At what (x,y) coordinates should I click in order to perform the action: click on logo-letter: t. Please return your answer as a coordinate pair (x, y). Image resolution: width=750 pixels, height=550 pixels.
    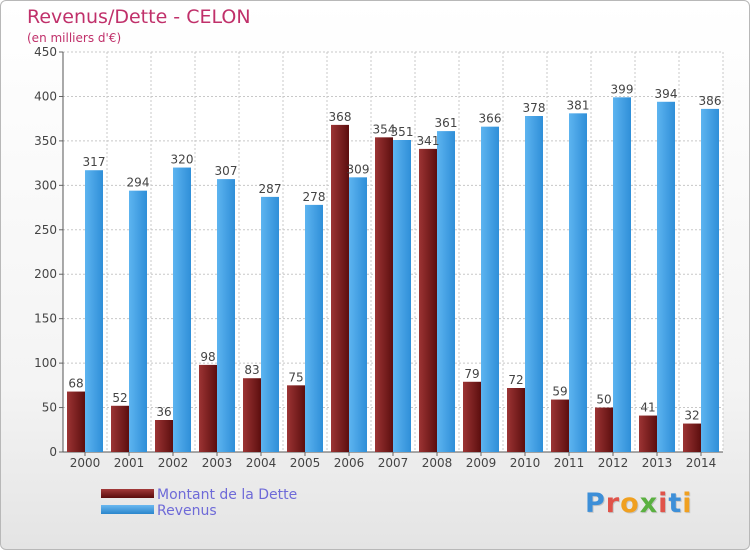
    Looking at the image, I should click on (675, 503).